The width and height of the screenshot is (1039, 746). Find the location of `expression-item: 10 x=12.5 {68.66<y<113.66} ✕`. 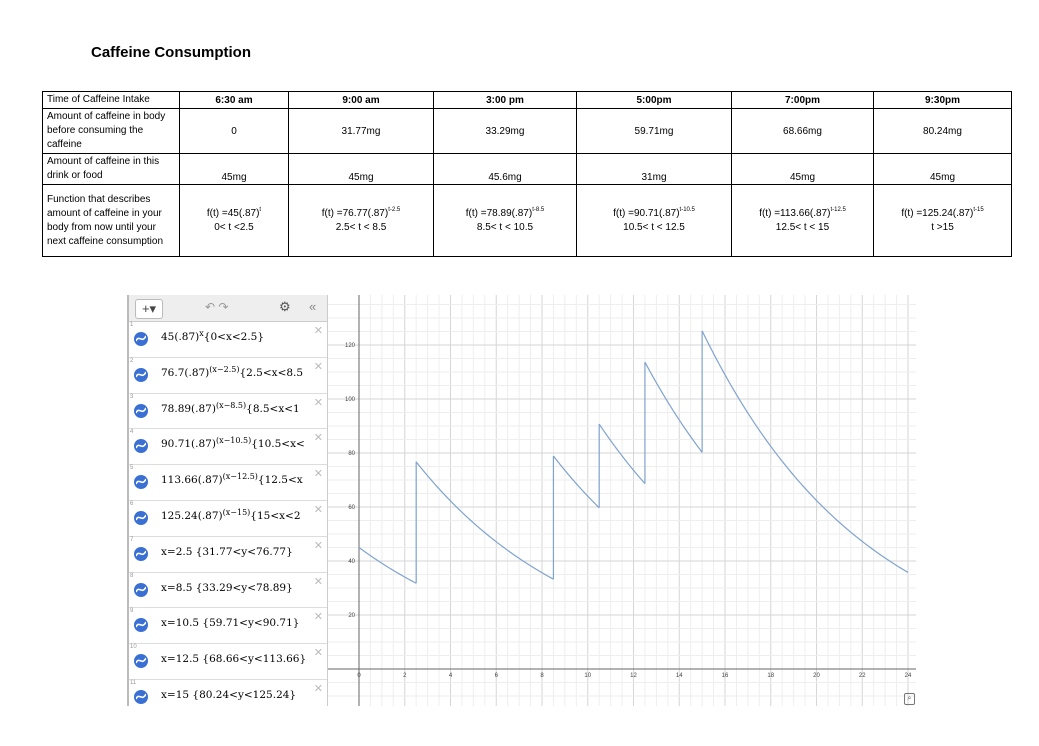

expression-item: 10 x=12.5 {68.66<y<113.66} ✕ is located at coordinates (228, 662).